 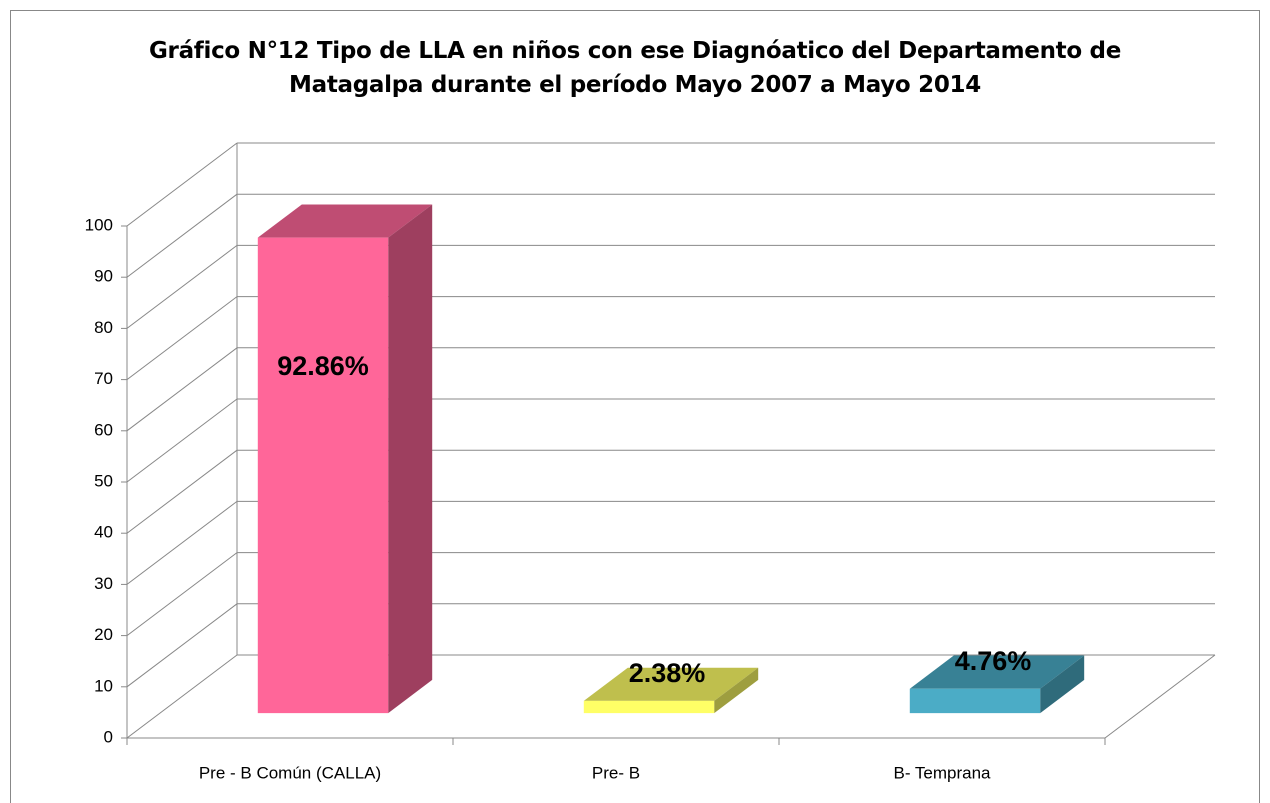 I want to click on x-tick-label: Pre - B Común (CALLA), so click(x=290, y=772).